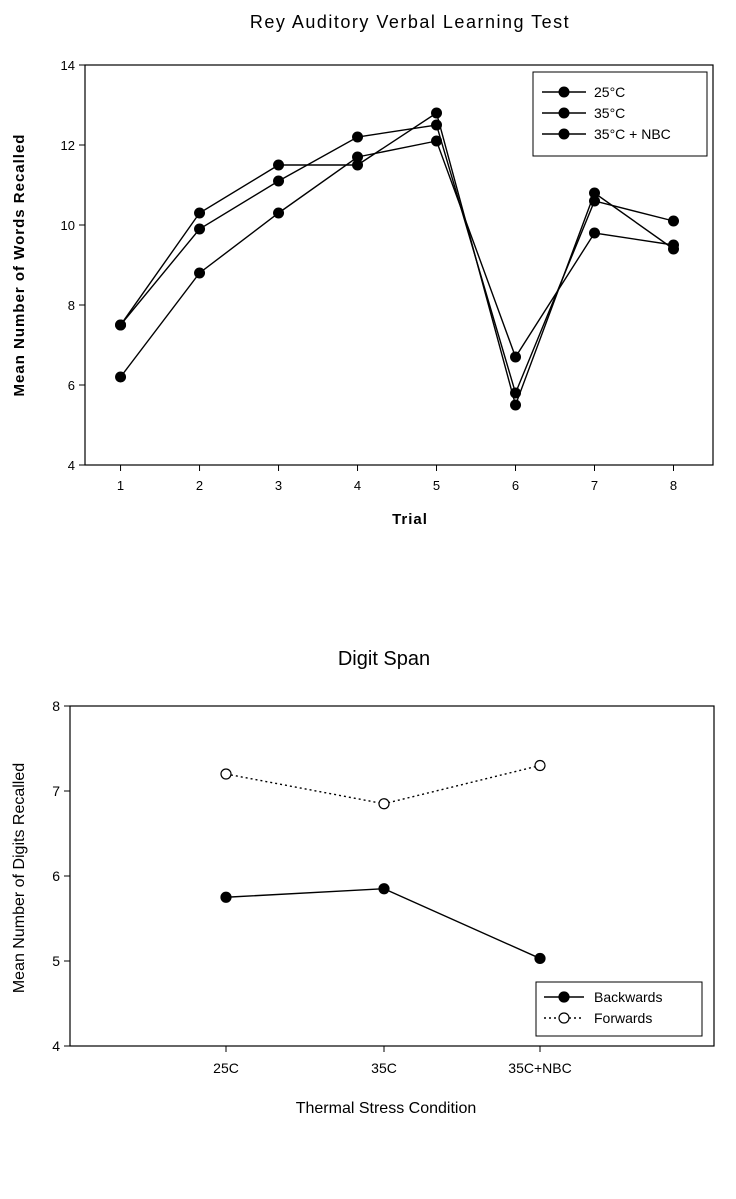  I want to click on legend: 25°C 35°C 35°C + NBC, so click(620, 114).